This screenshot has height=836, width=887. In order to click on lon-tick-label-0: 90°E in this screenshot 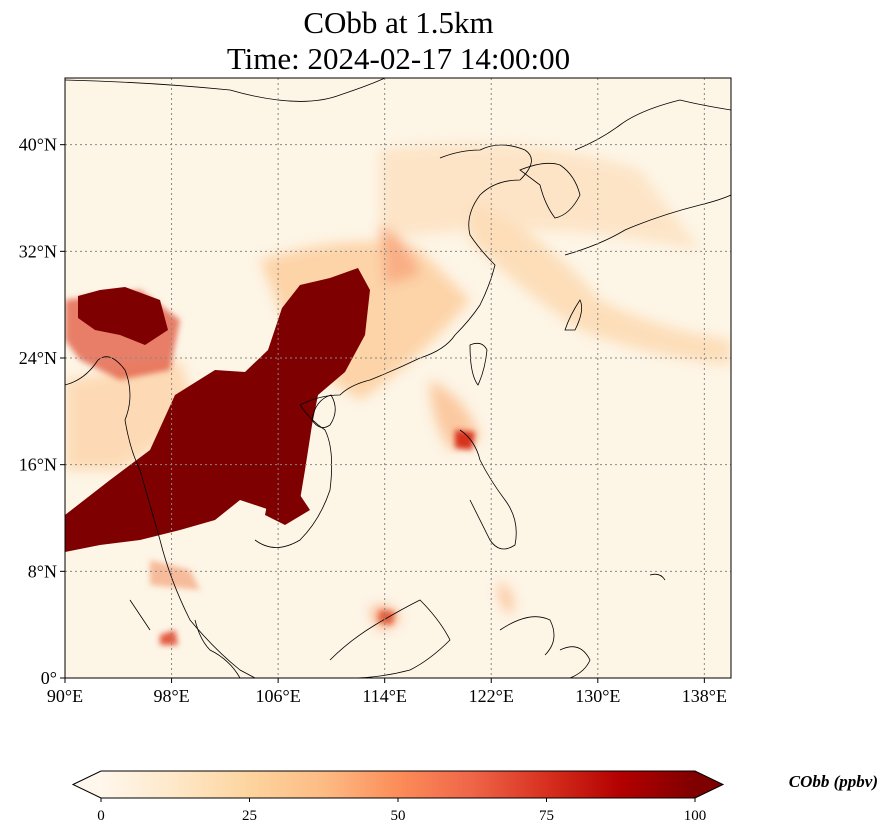, I will do `click(65, 696)`.